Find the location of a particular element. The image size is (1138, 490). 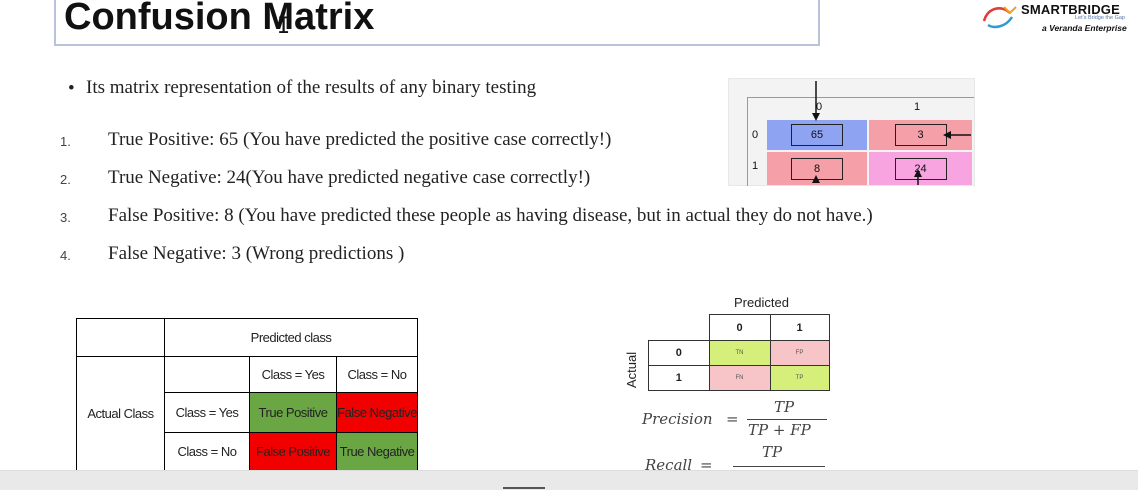

crop-col-label: 1 is located at coordinates (917, 107).